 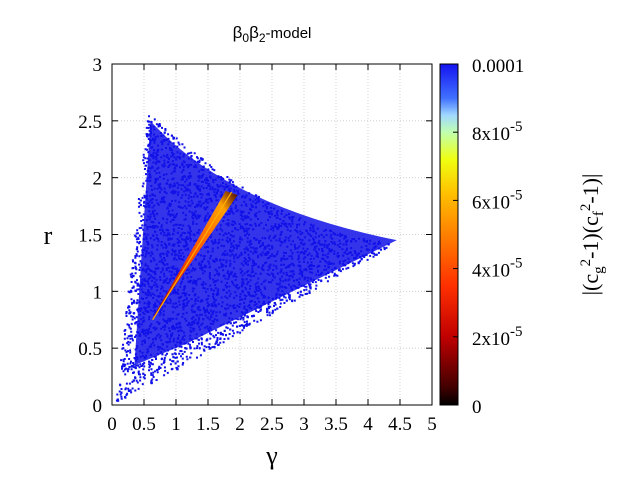 What do you see at coordinates (590, 189) in the screenshot?
I see `cb-label-c: -1)|` at bounding box center [590, 189].